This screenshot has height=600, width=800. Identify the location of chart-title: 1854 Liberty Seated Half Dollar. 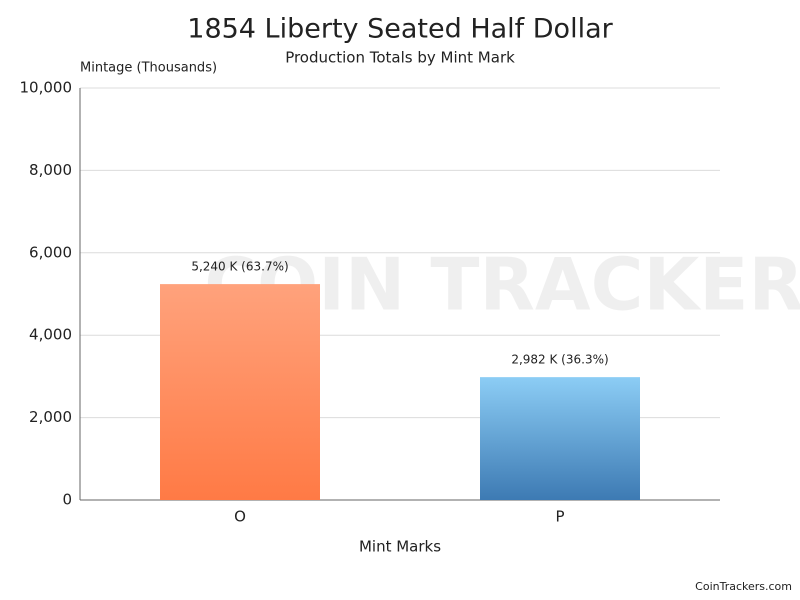
(400, 29).